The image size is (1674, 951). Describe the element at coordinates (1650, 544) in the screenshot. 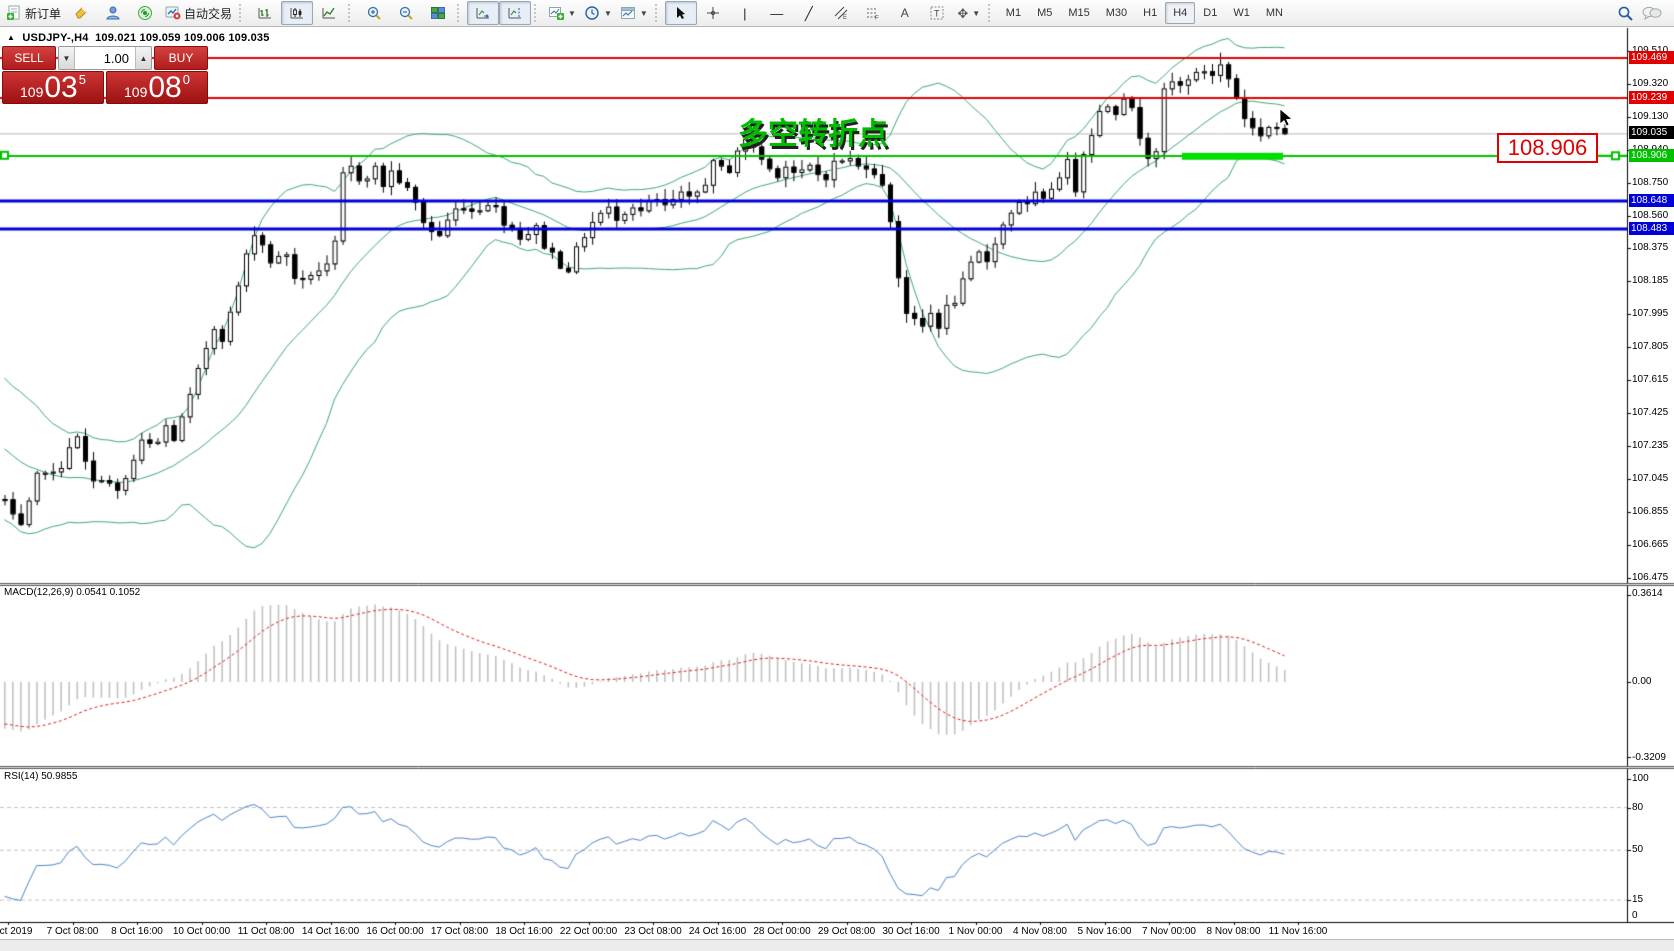

I see `price-tick-label: 106.665` at that location.